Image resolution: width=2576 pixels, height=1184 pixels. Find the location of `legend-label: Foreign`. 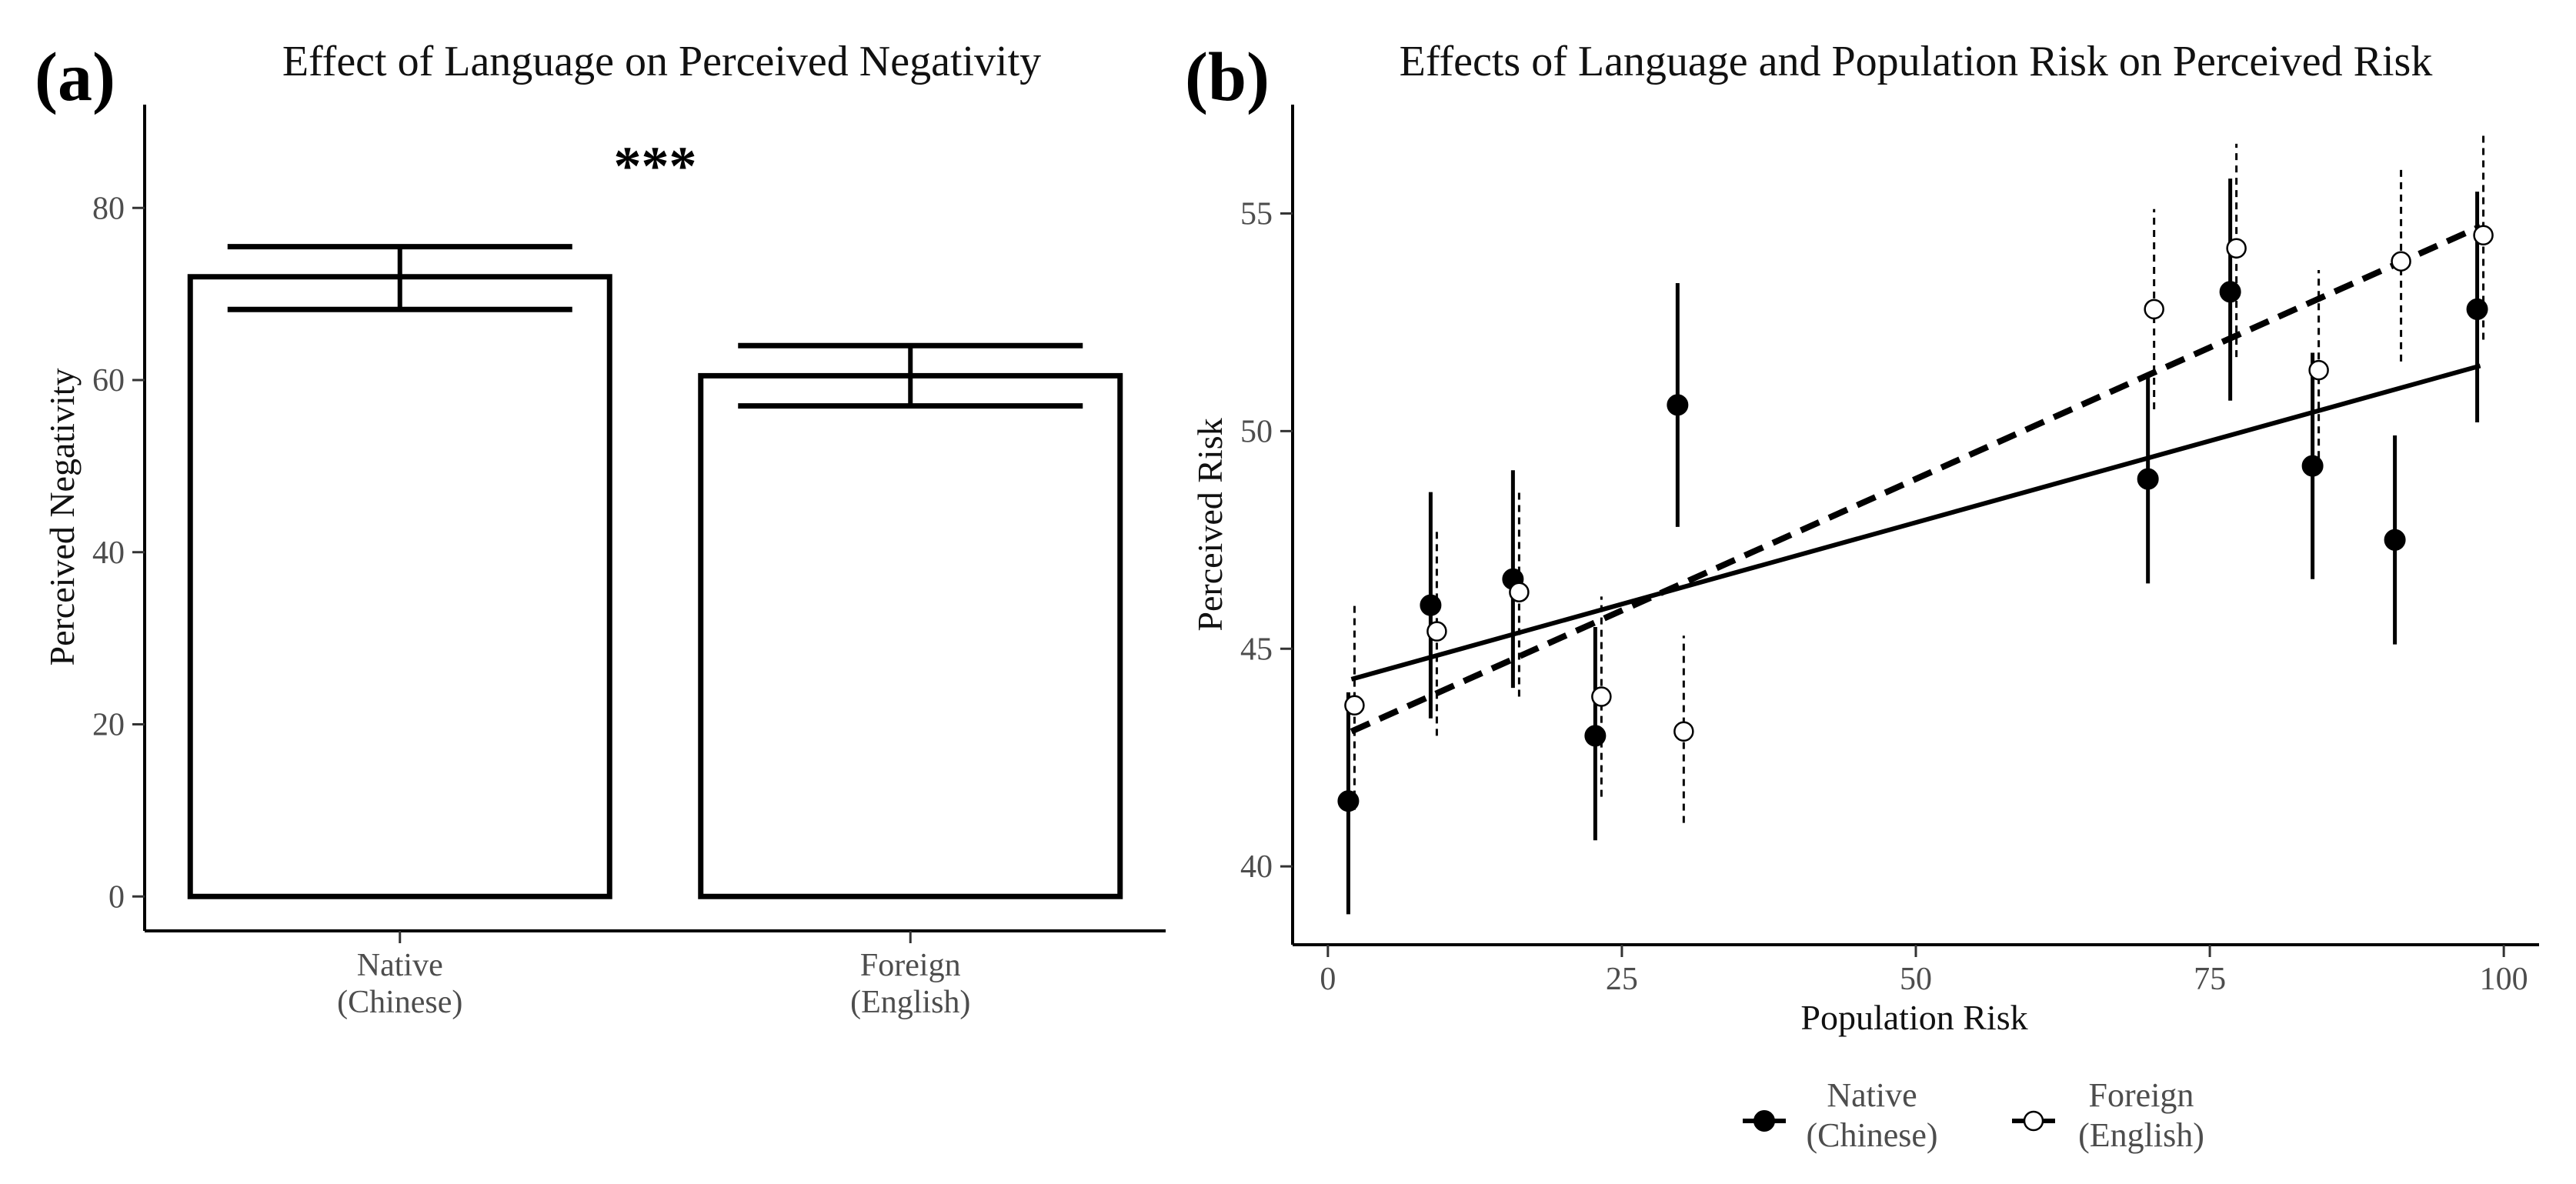

legend-label: Foreign is located at coordinates (2141, 1095).